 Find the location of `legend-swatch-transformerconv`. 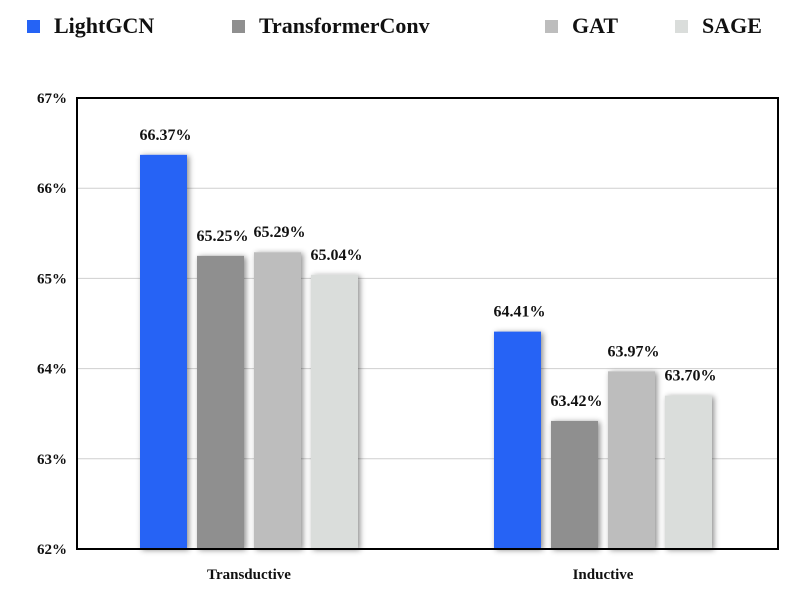

legend-swatch-transformerconv is located at coordinates (238, 26).